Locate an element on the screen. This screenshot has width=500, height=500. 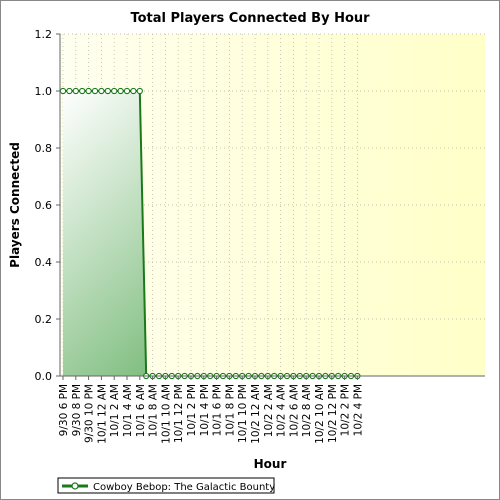
legend-box is located at coordinates (166, 485).